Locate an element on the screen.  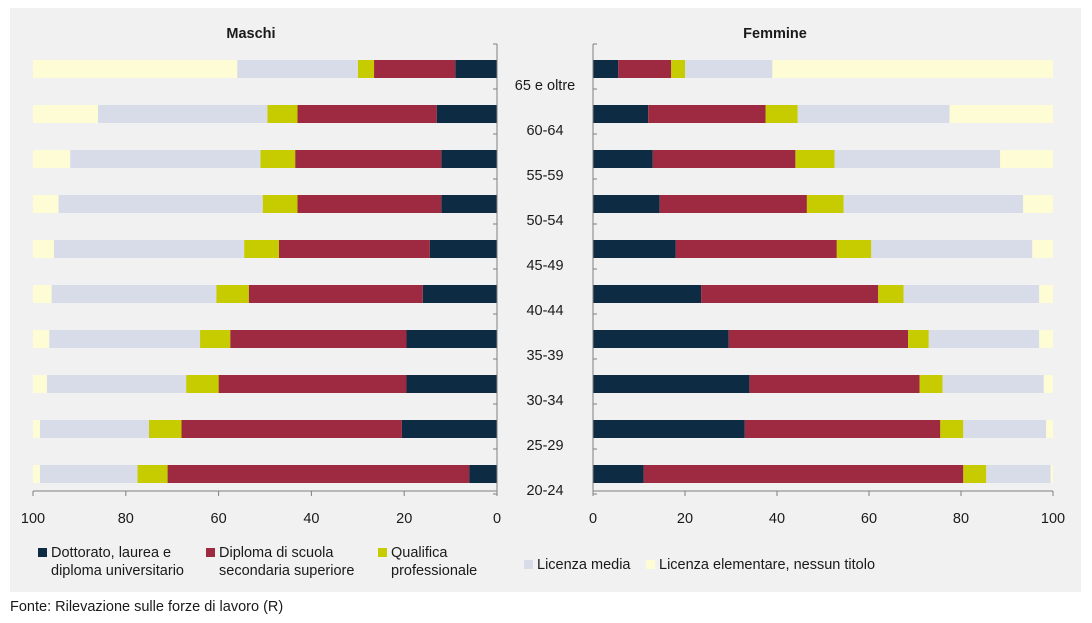
legend-item-licenza-media: Licenza media is located at coordinates (577, 565).